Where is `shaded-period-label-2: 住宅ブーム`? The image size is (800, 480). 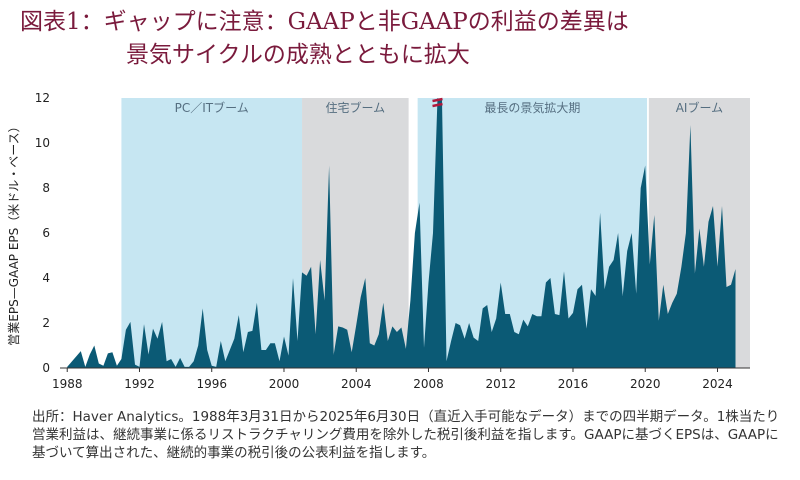 shaded-period-label-2: 住宅ブーム is located at coordinates (356, 107).